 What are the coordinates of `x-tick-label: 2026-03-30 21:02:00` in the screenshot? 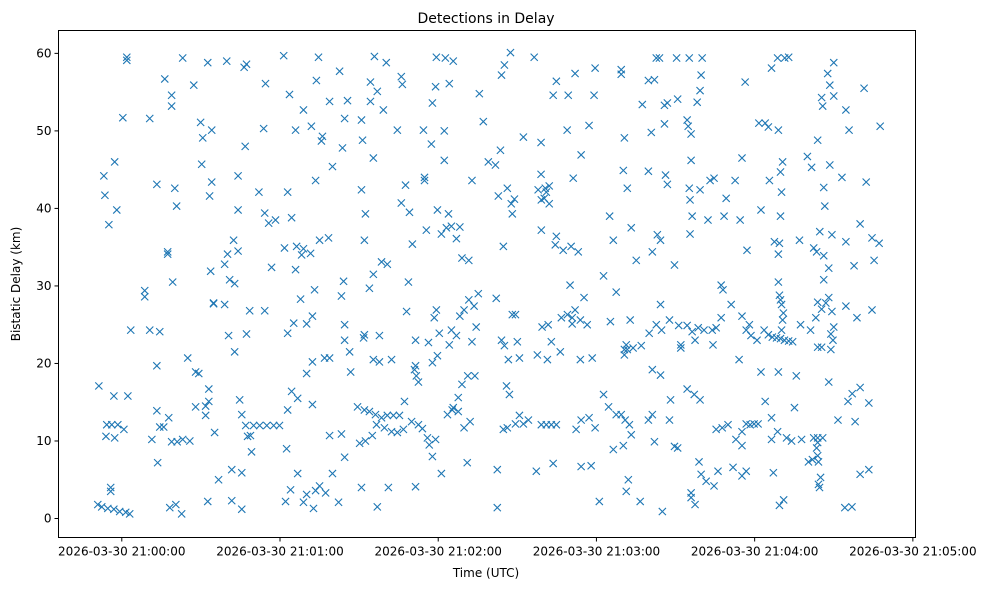 It's located at (437, 552).